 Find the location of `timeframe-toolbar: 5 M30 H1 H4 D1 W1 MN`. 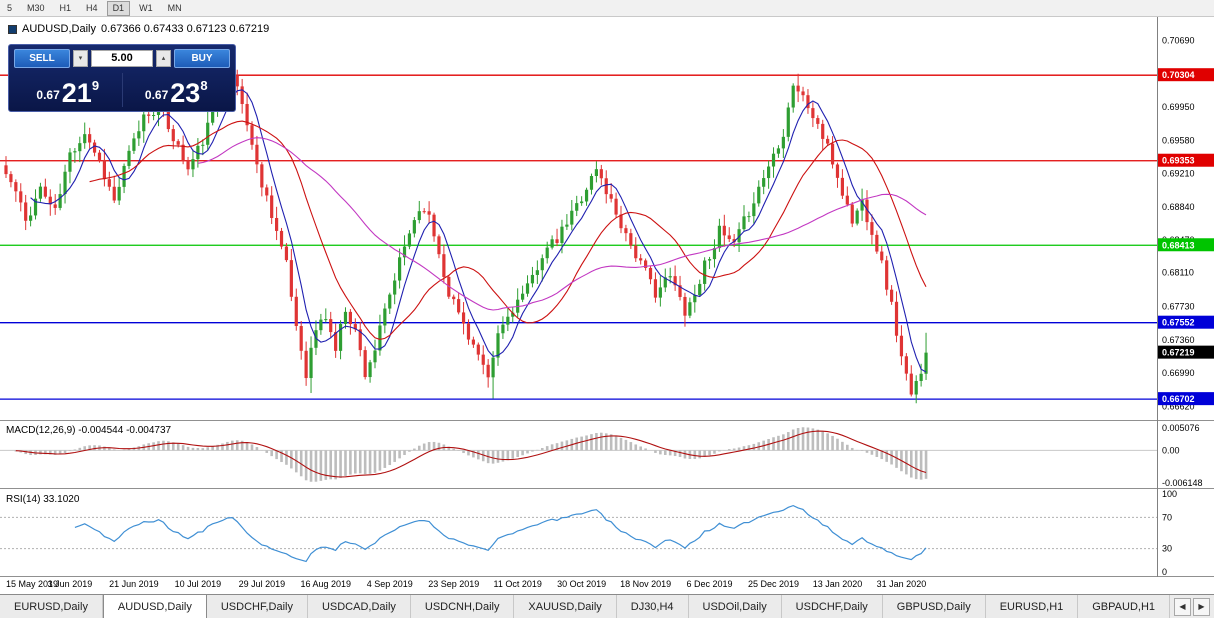

timeframe-toolbar: 5 M30 H1 H4 D1 W1 MN is located at coordinates (607, 8).